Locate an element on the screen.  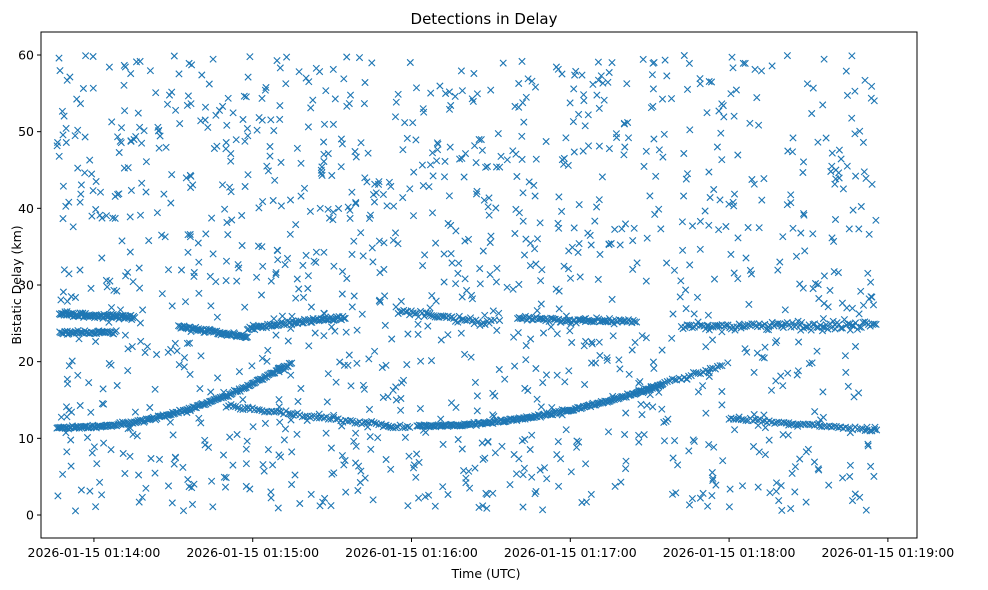
point-track-center-b is located at coordinates (522, 319).